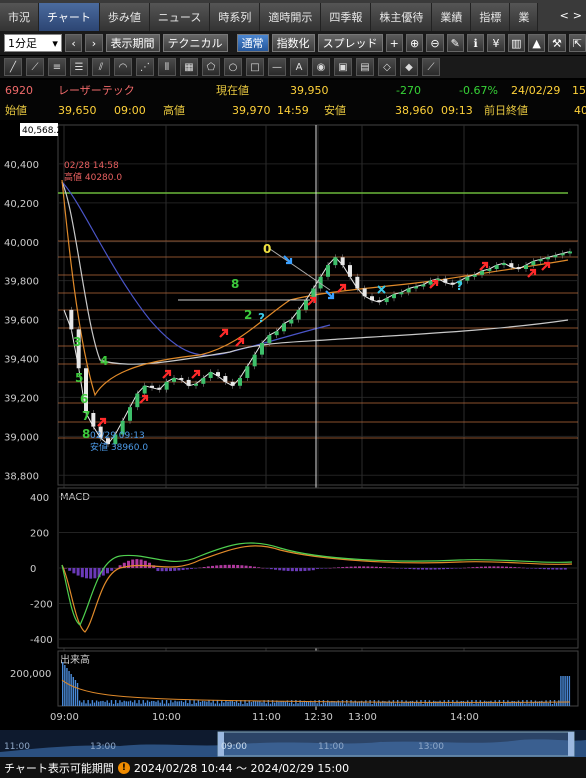  I want to click on tab-market: 市況, so click(19, 17).